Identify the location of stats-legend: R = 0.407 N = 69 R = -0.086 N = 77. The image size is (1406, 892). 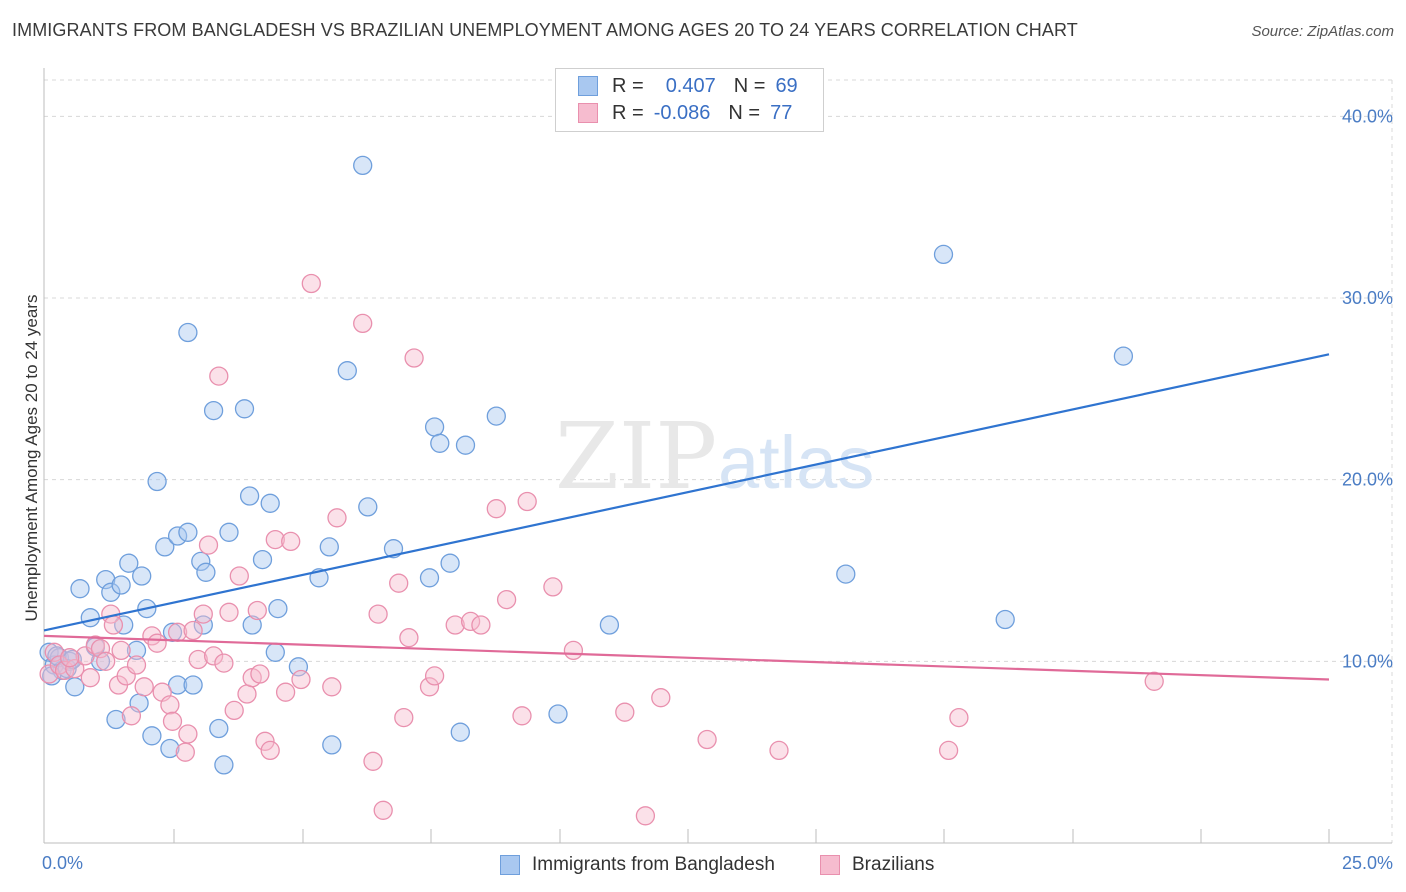
(689, 100).